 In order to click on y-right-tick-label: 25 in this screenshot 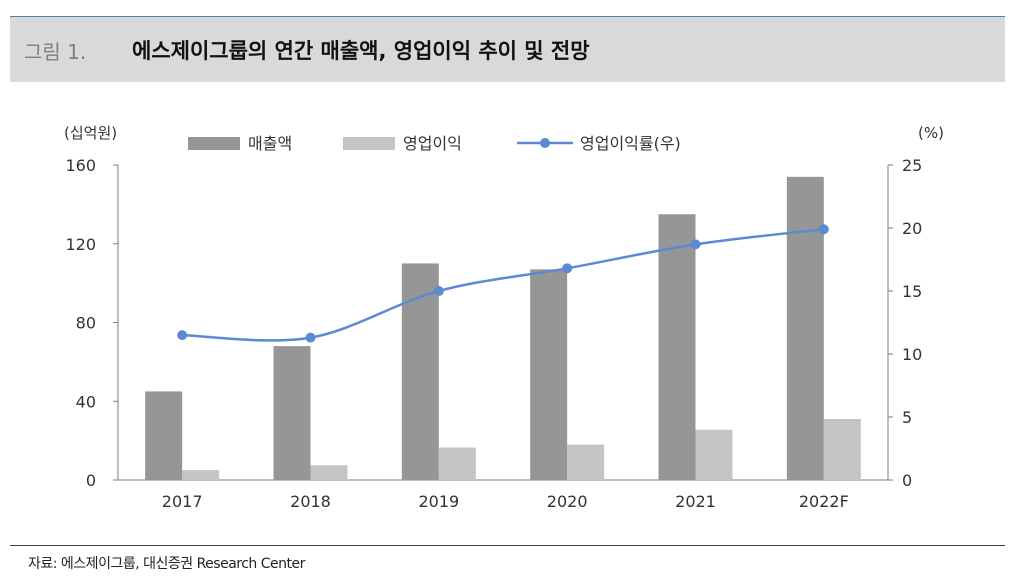, I will do `click(912, 165)`.